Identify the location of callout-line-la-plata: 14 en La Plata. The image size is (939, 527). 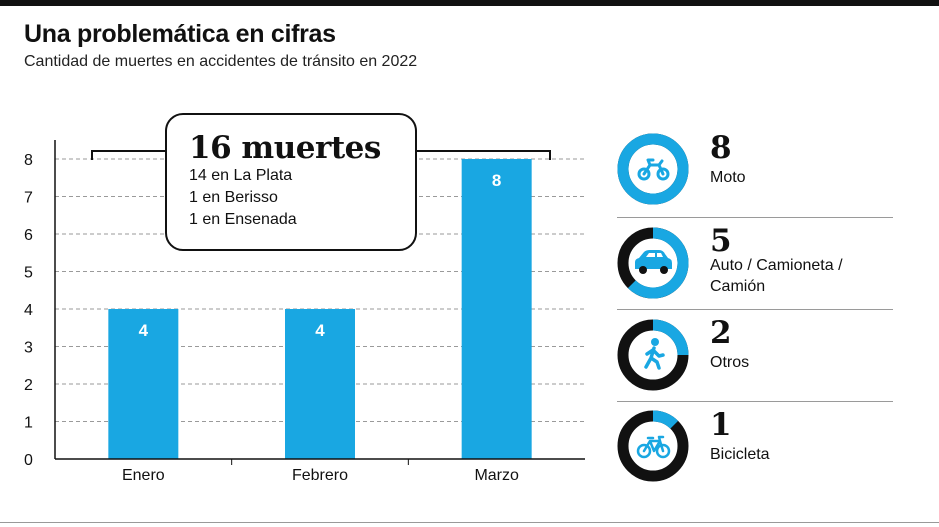
(241, 175).